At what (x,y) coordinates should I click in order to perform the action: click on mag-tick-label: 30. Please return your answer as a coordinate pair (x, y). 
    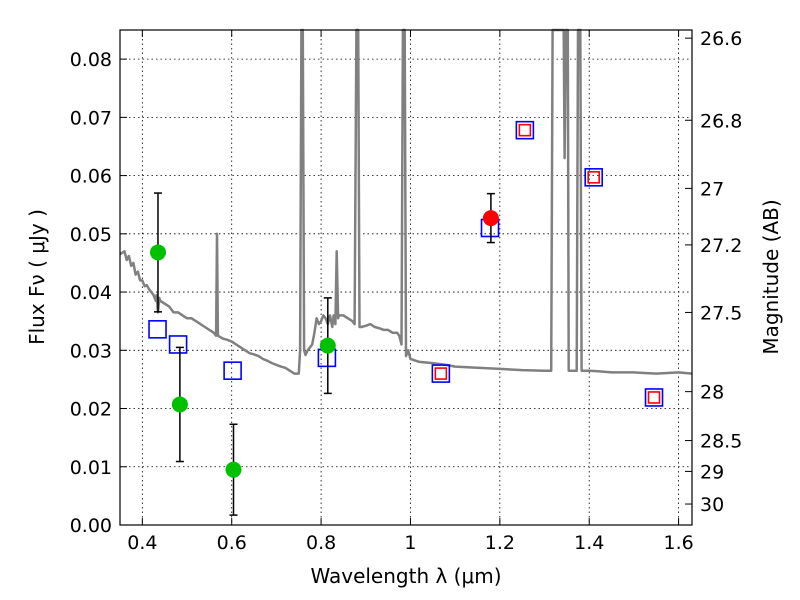
    Looking at the image, I should click on (712, 505).